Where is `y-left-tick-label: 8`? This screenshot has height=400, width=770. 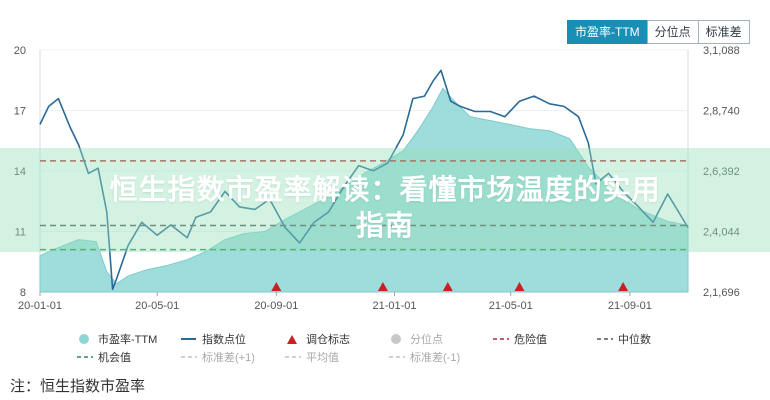 y-left-tick-label: 8 is located at coordinates (23, 293).